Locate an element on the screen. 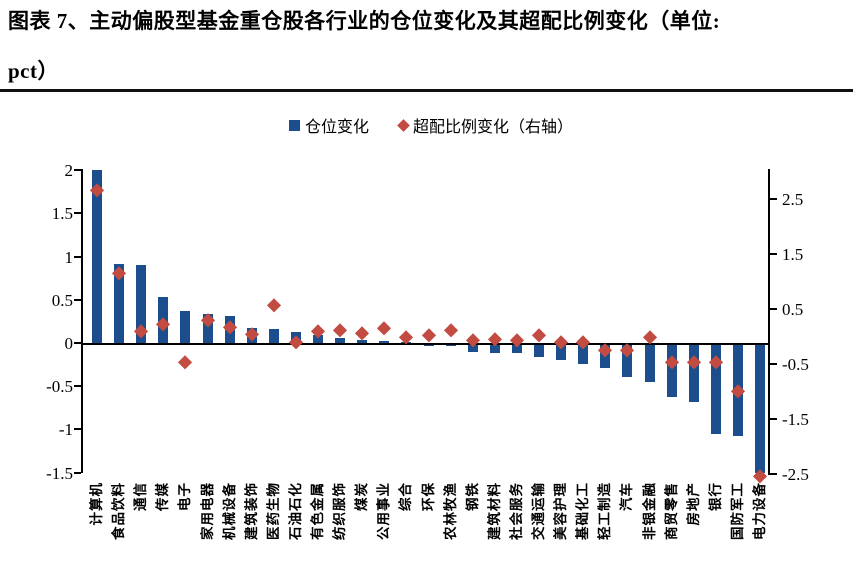  left-axis-tick-label: -1 is located at coordinates (65, 430).